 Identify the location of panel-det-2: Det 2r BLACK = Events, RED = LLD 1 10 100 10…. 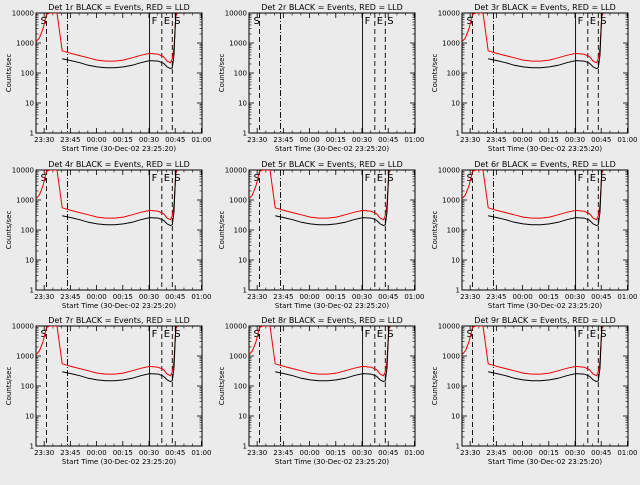
(321, 78).